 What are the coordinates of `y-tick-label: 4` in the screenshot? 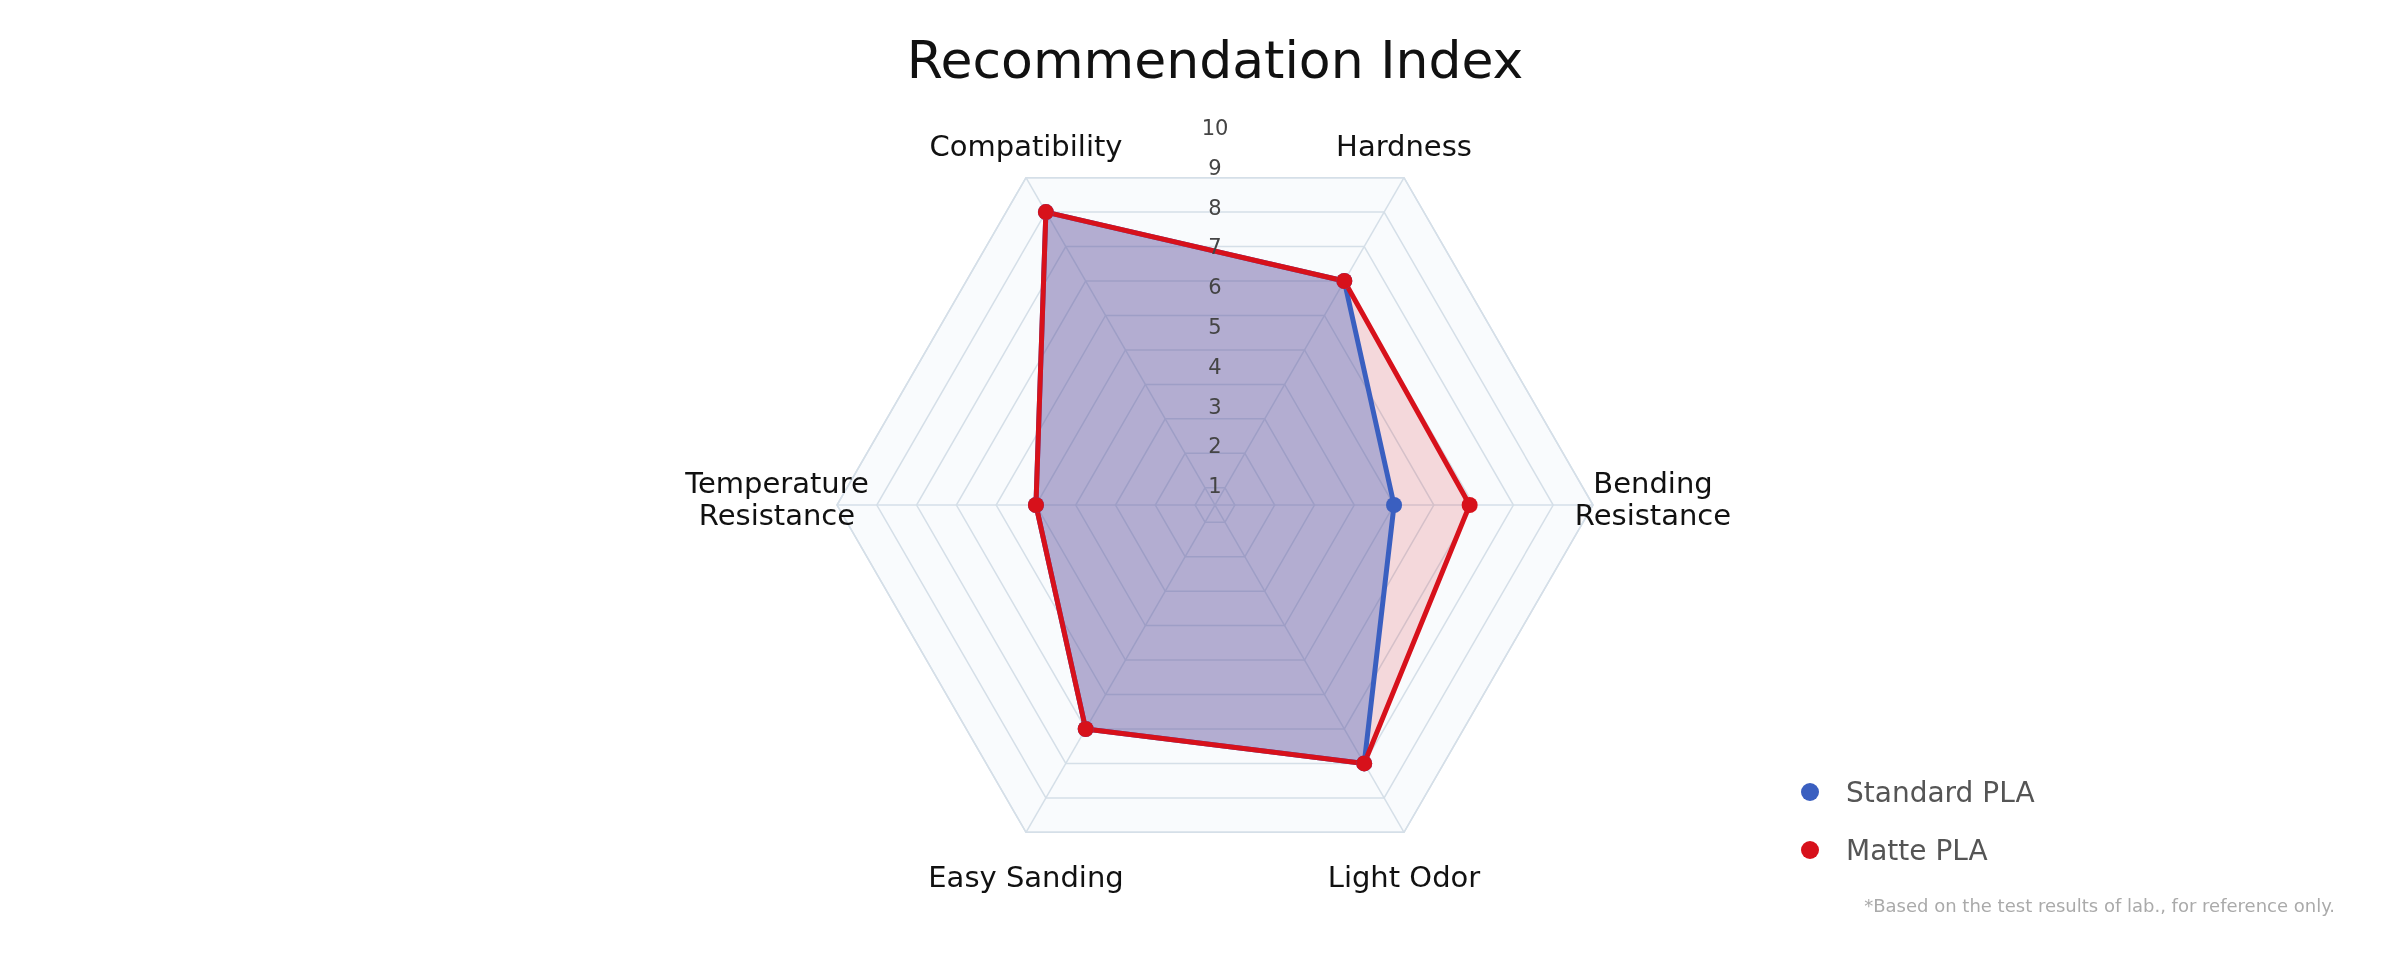 It's located at (1215, 366).